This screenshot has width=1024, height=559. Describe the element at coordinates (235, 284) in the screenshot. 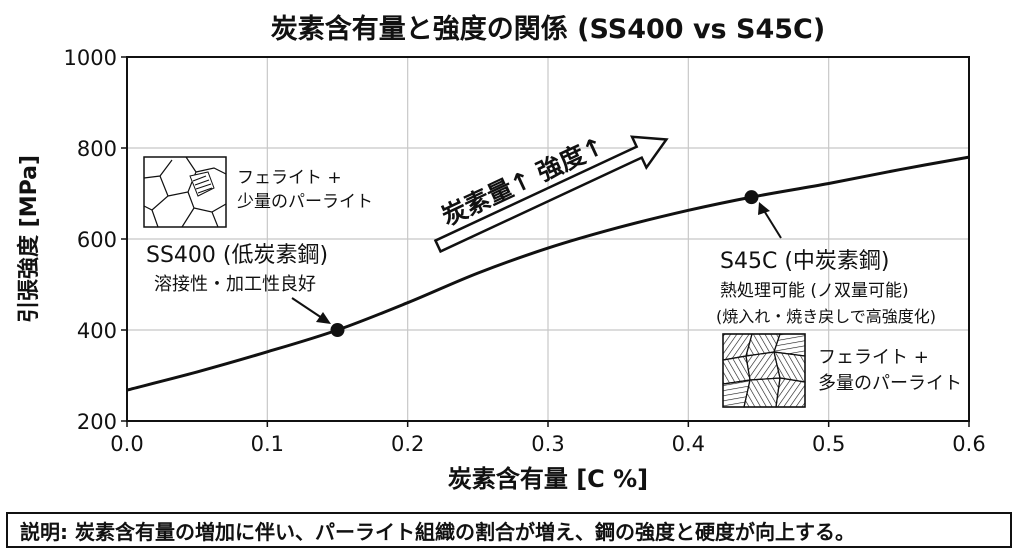

I see `ss400-note: 溶接性・加工性良好` at that location.